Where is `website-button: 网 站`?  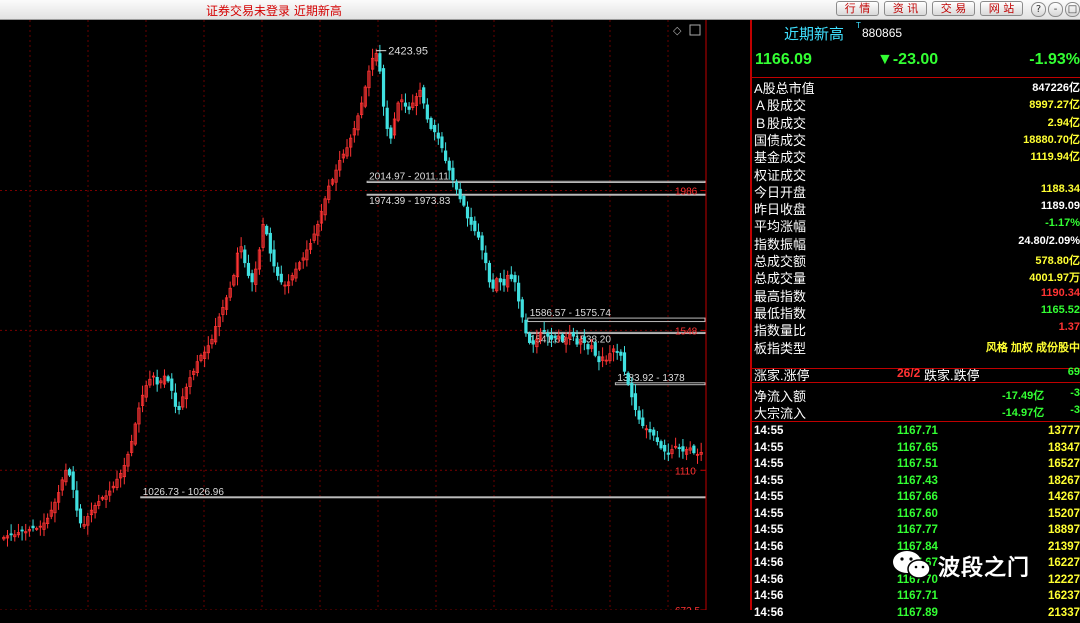
website-button: 网 站 is located at coordinates (1001, 8).